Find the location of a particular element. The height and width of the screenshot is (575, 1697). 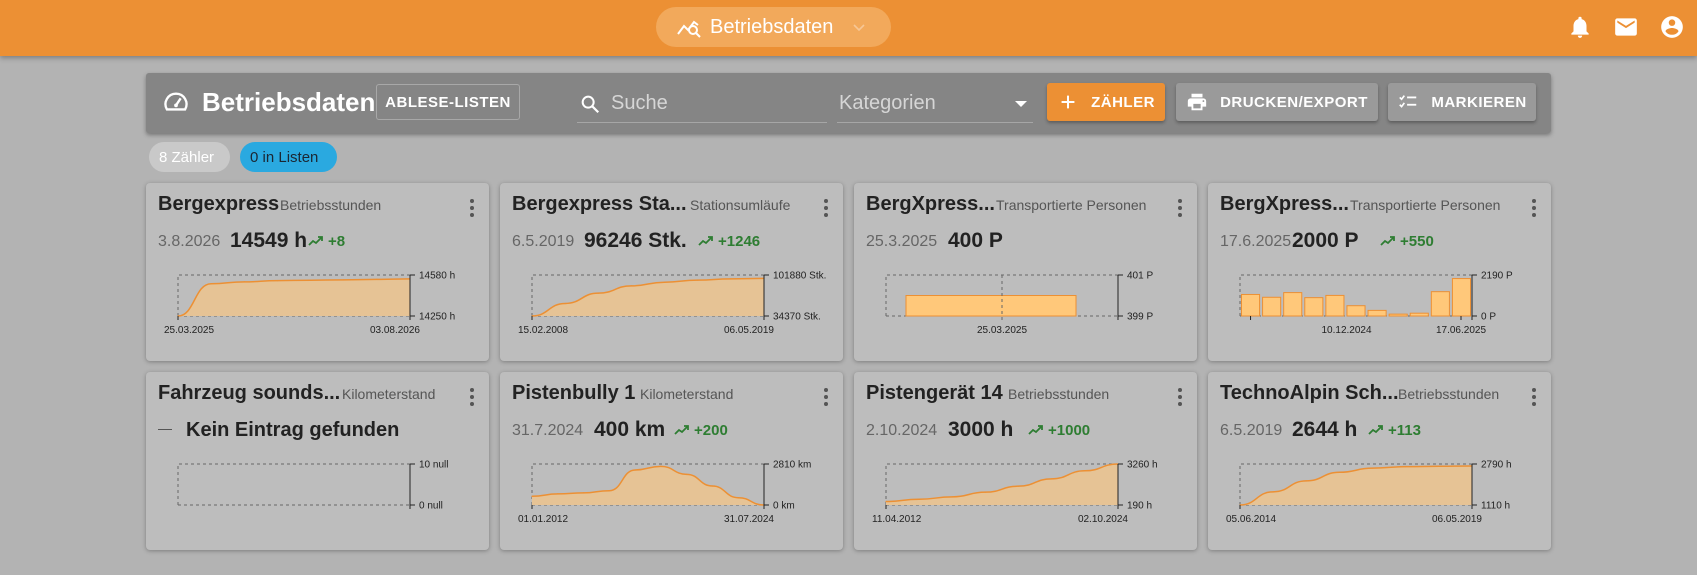

print-export-label: DRUCKEN/EXPORT is located at coordinates (1294, 102).